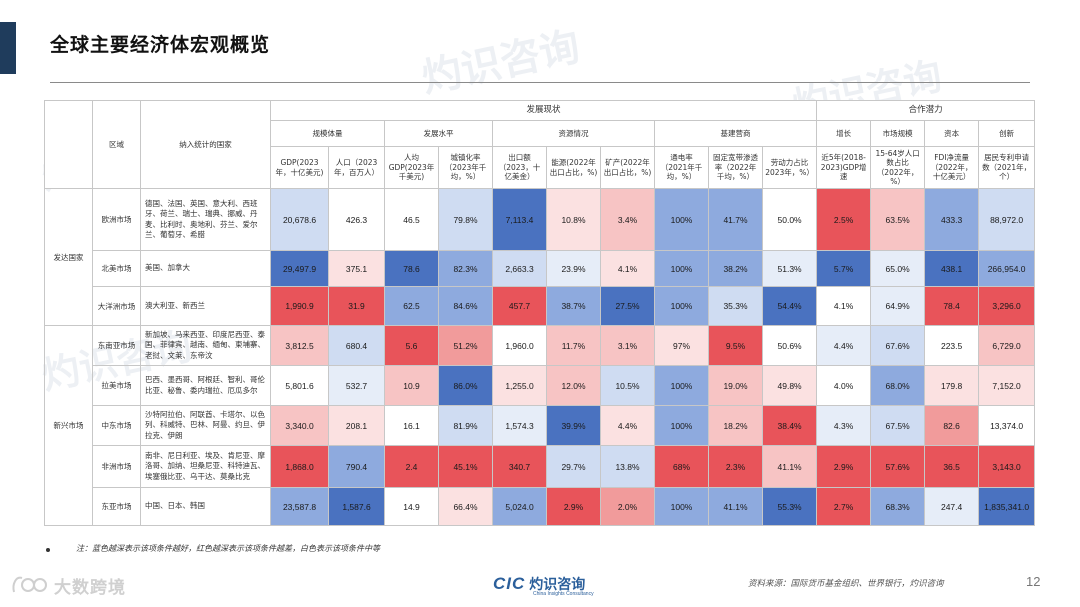  Describe the element at coordinates (735, 219) in the screenshot. I see `metric-cell: 41.7%` at that location.